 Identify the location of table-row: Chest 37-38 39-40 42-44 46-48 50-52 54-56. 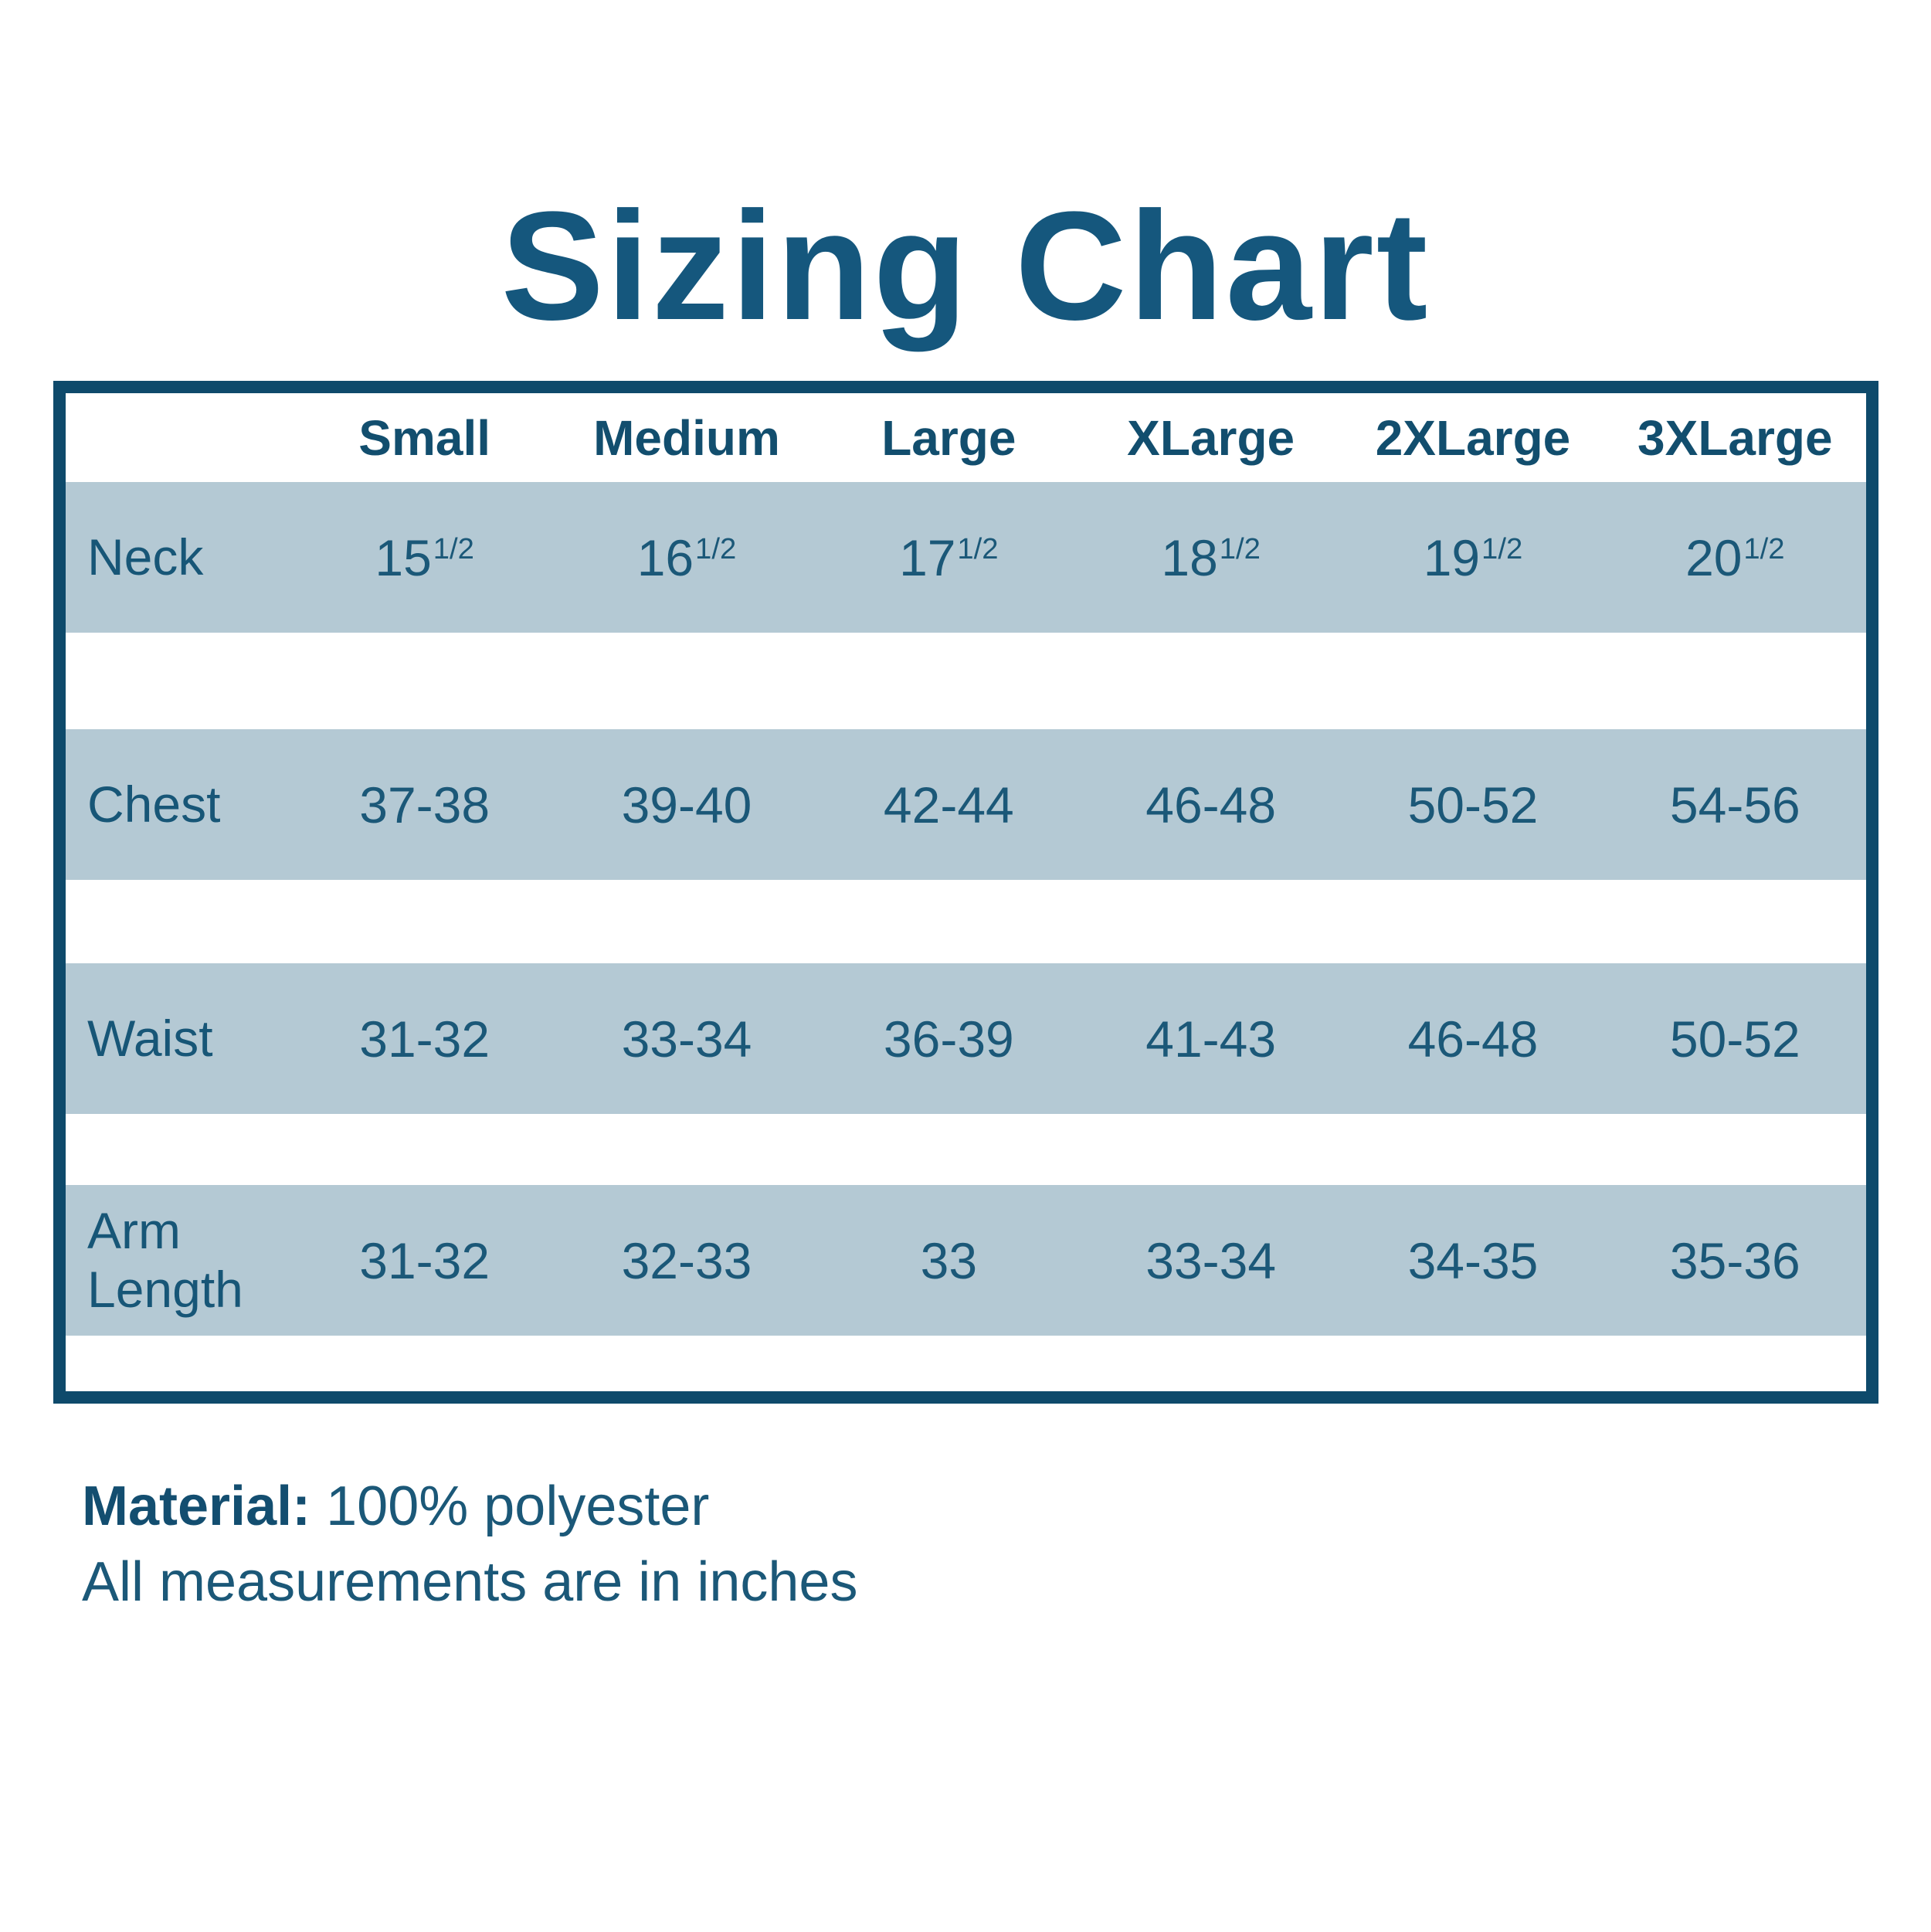
(966, 805).